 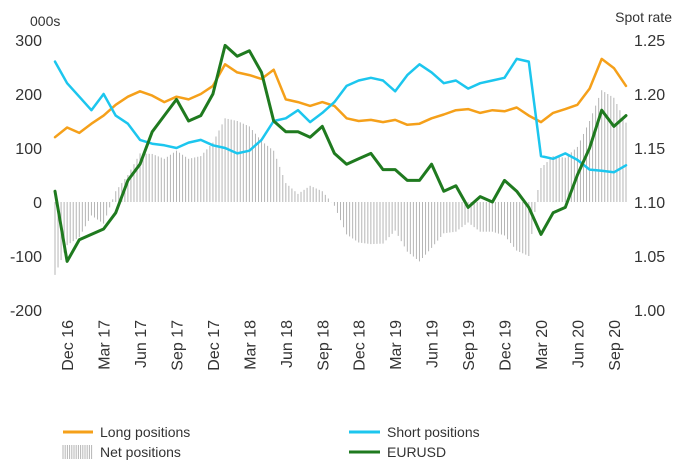 I want to click on legend-net-label: Net positions, so click(x=140, y=452).